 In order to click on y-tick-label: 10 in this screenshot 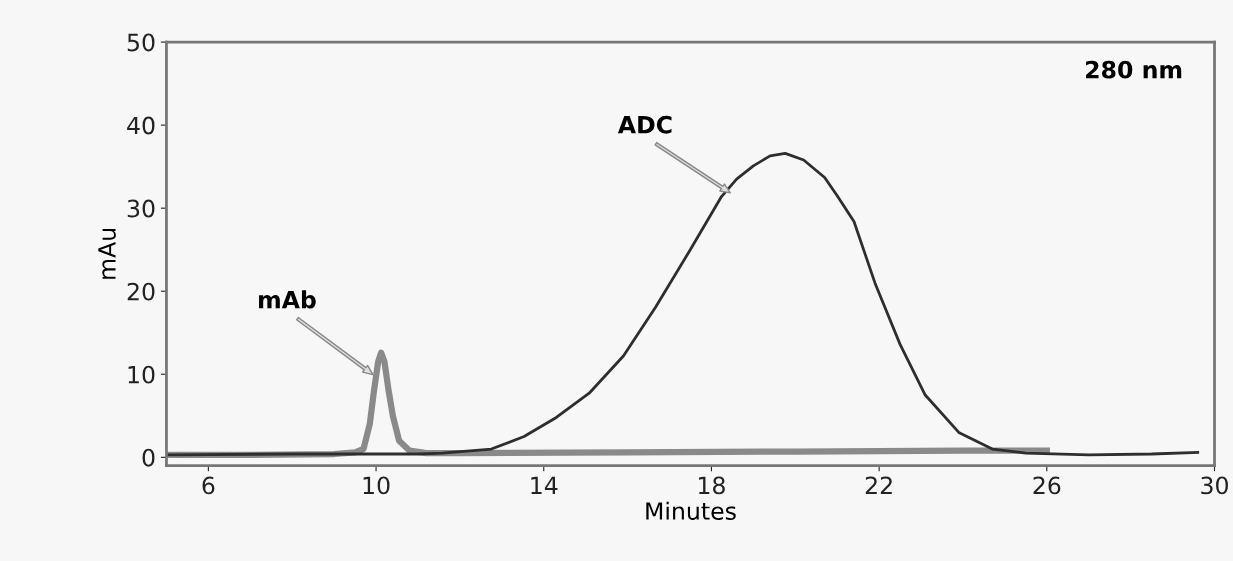, I will do `click(141, 374)`.